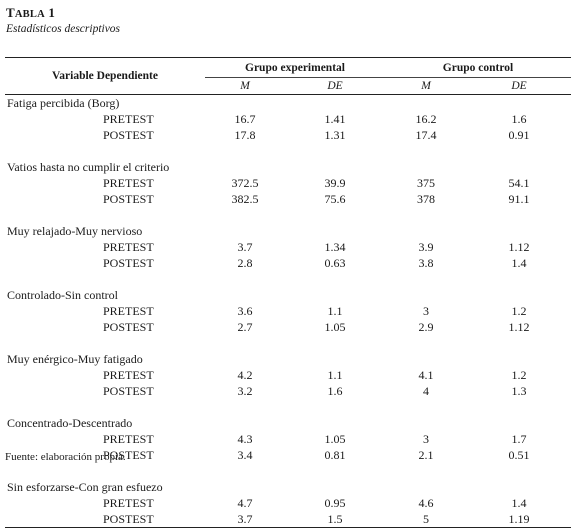 The image size is (580, 528). I want to click on exp-sd-cell: 0.81, so click(335, 455).